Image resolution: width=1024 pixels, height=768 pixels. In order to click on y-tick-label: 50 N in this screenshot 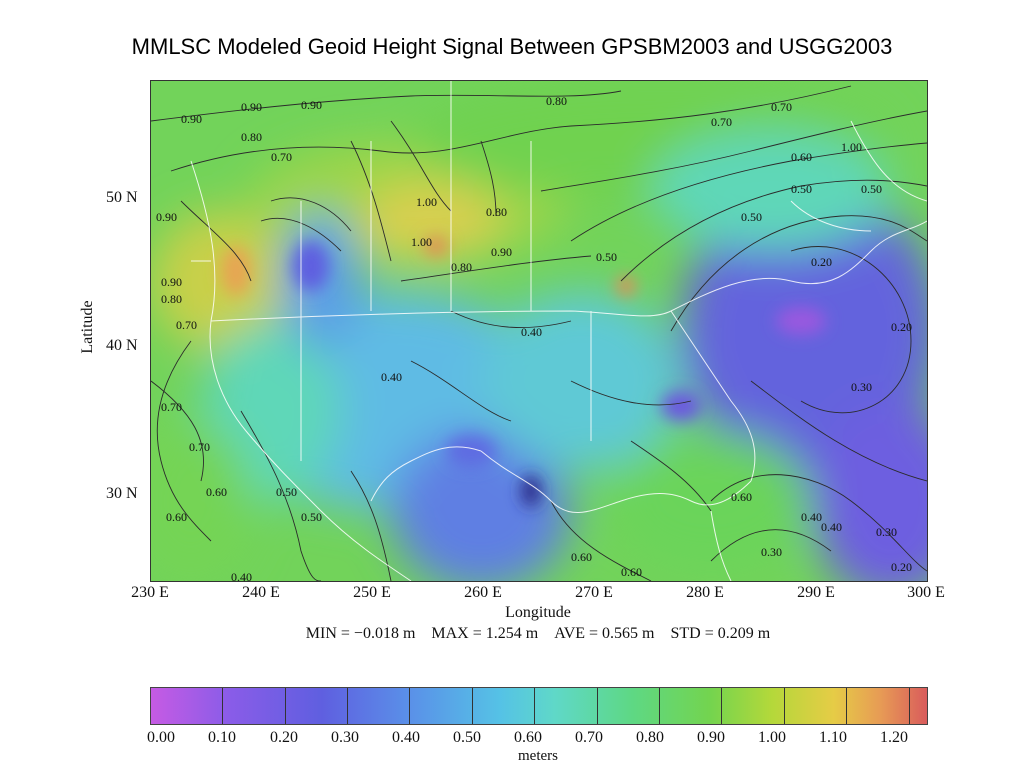, I will do `click(122, 197)`.